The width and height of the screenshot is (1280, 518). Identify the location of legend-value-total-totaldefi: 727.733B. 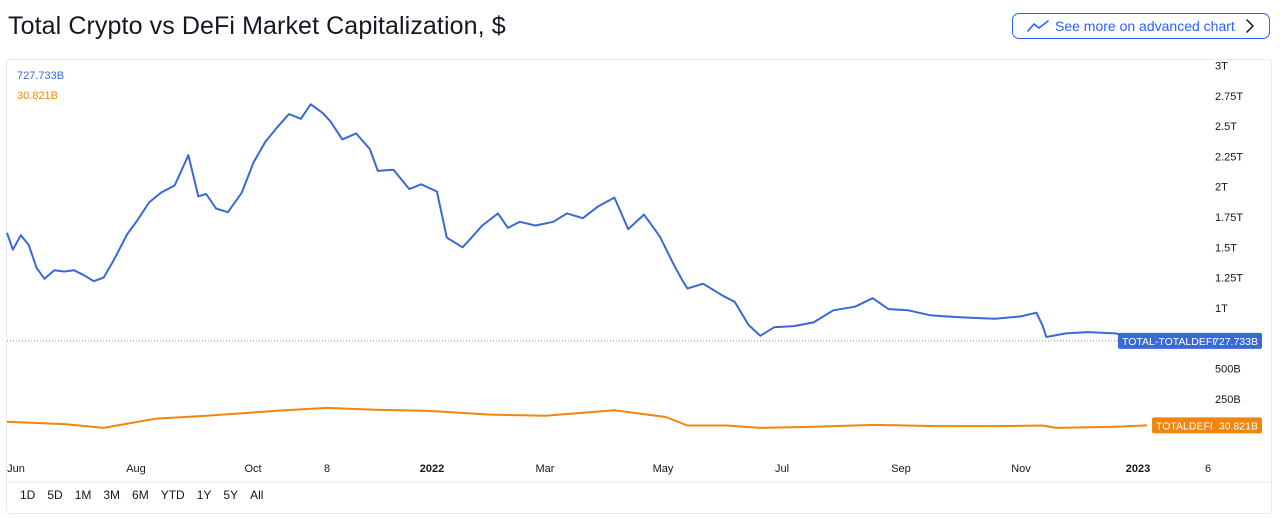
(40, 76).